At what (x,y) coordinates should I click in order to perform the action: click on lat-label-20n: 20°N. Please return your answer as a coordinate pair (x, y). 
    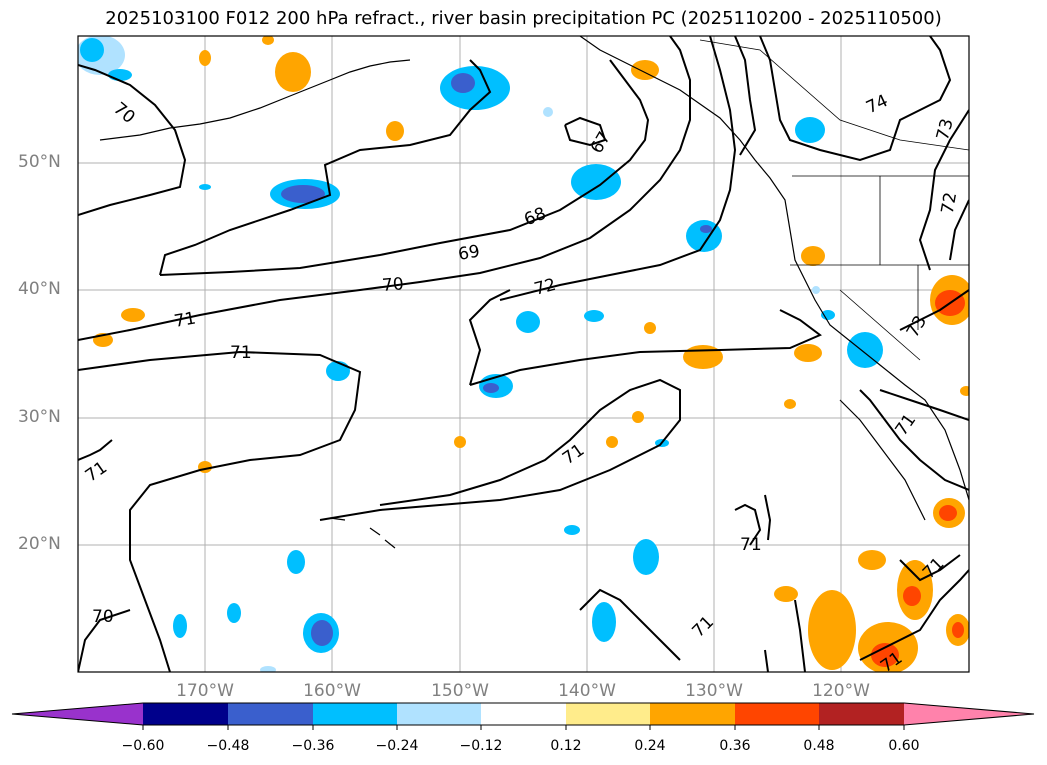
    Looking at the image, I should click on (39, 544).